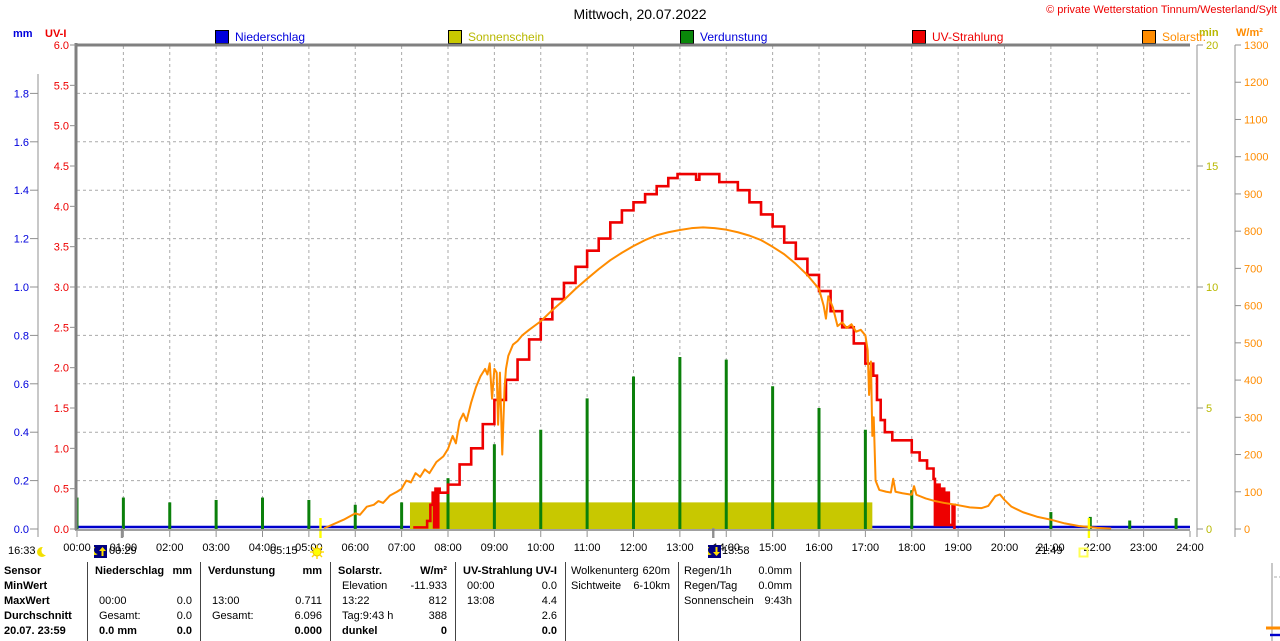  Describe the element at coordinates (355, 548) in the screenshot. I see `tick-label: 06:00` at that location.